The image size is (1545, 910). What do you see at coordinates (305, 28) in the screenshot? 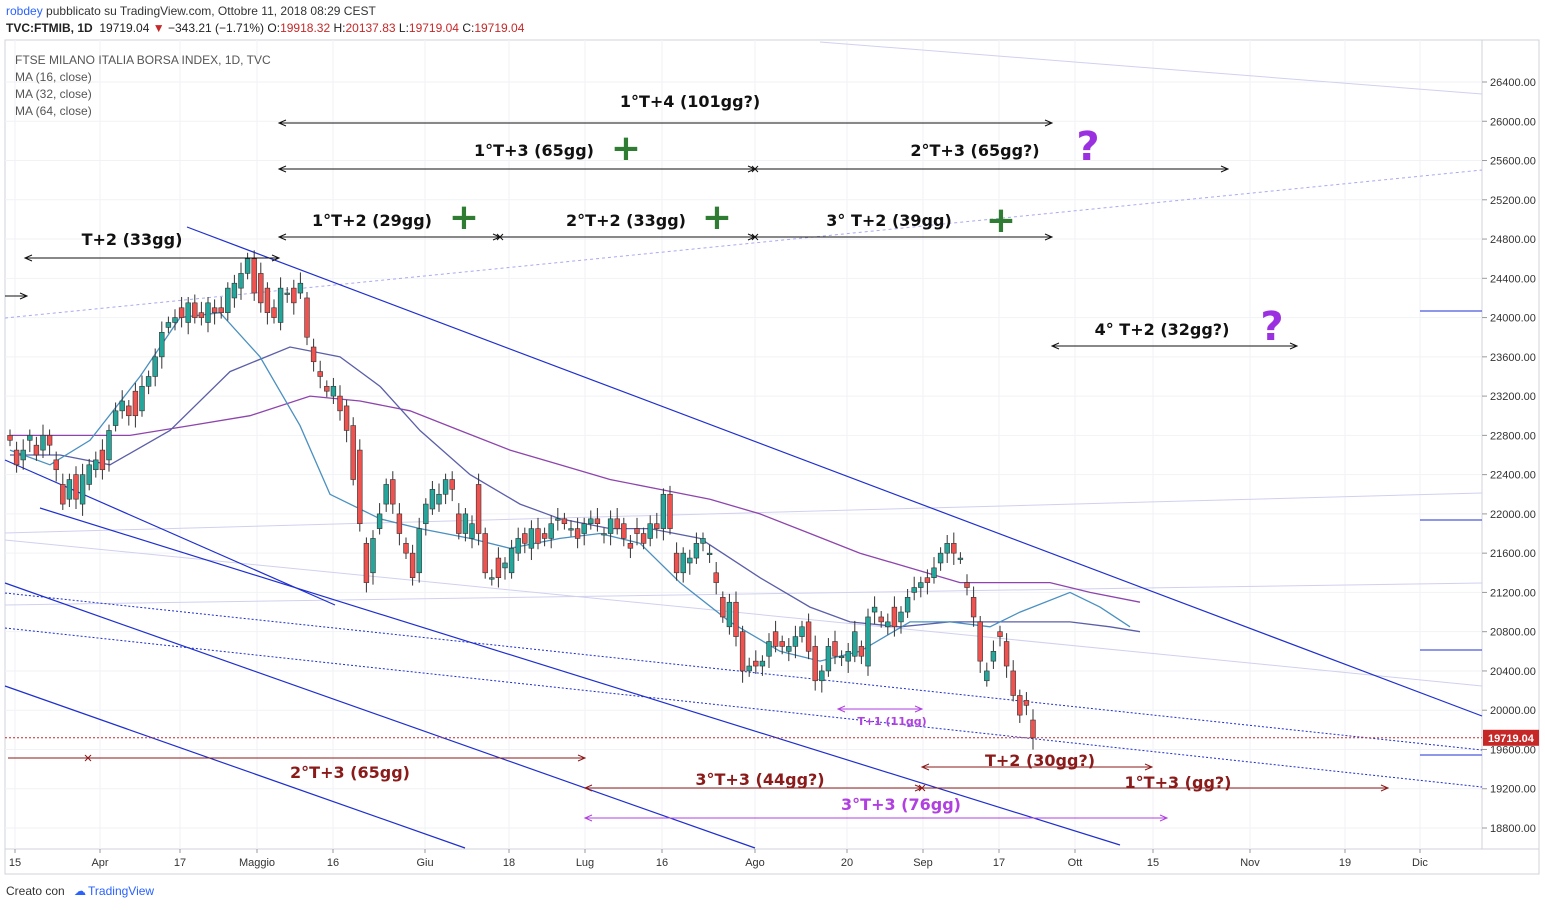
I see `open-value: 19918.32` at bounding box center [305, 28].